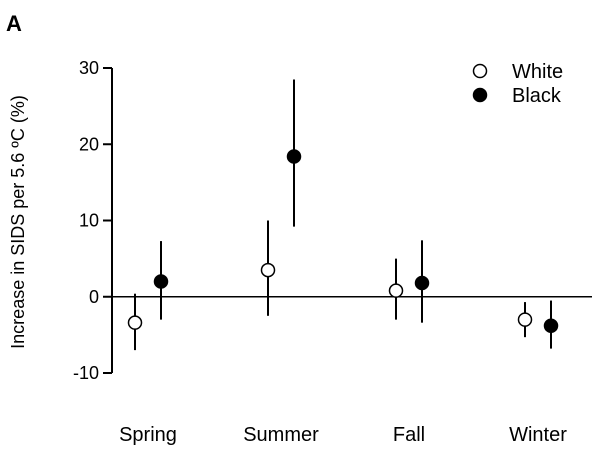 The height and width of the screenshot is (453, 600). What do you see at coordinates (94, 297) in the screenshot?
I see `y-tick-label: 0` at bounding box center [94, 297].